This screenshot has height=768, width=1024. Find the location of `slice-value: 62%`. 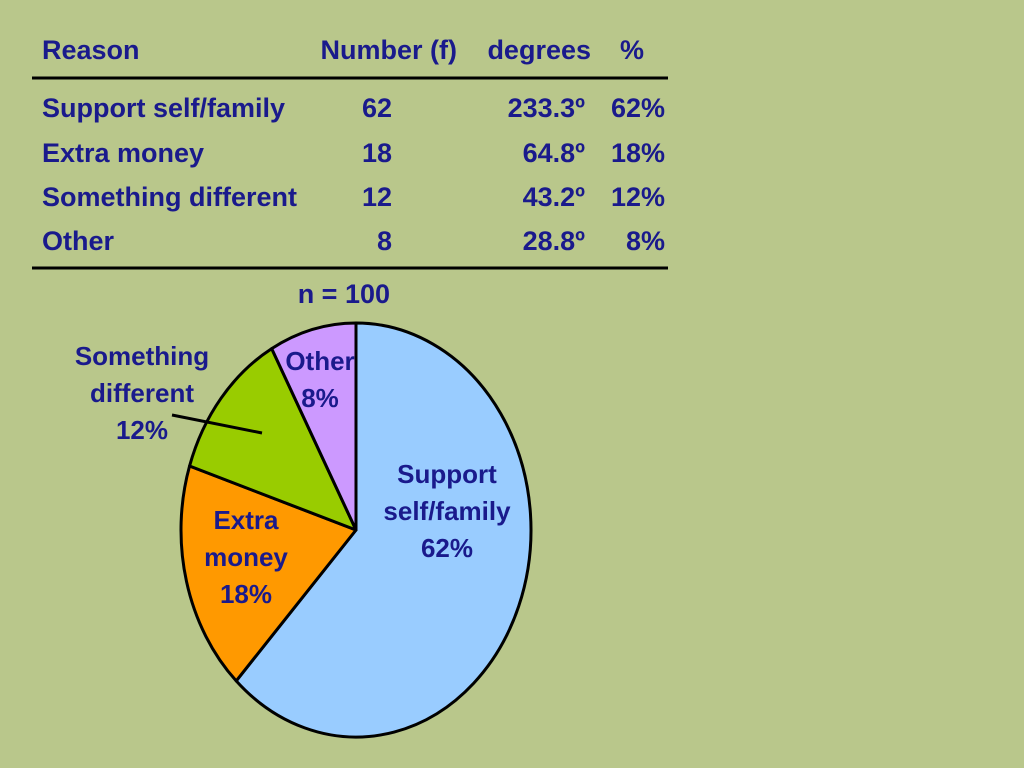

slice-value: 62% is located at coordinates (447, 548).